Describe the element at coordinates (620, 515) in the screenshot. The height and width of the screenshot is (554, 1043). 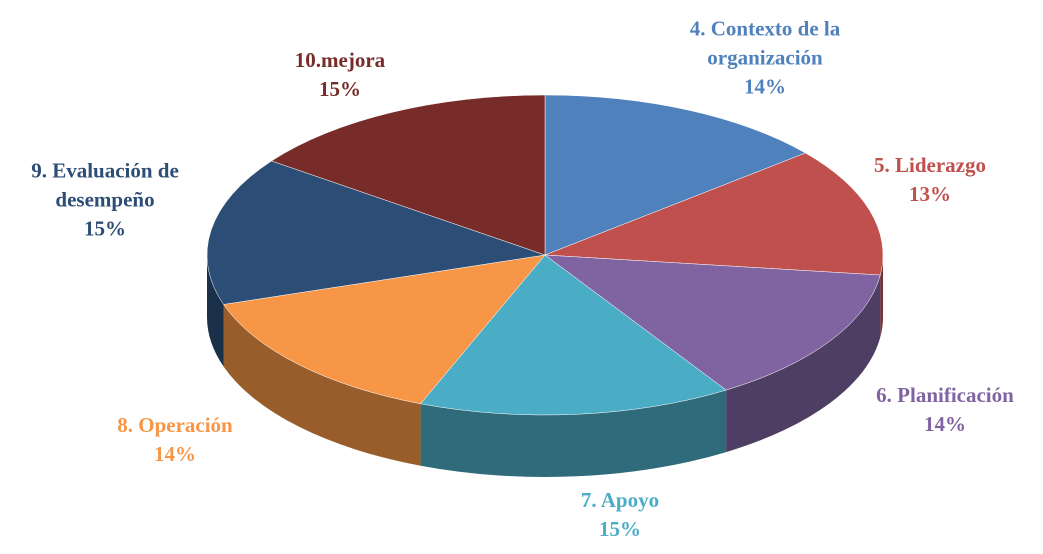
I see `slice-label: 7. Apoyo 15%` at that location.